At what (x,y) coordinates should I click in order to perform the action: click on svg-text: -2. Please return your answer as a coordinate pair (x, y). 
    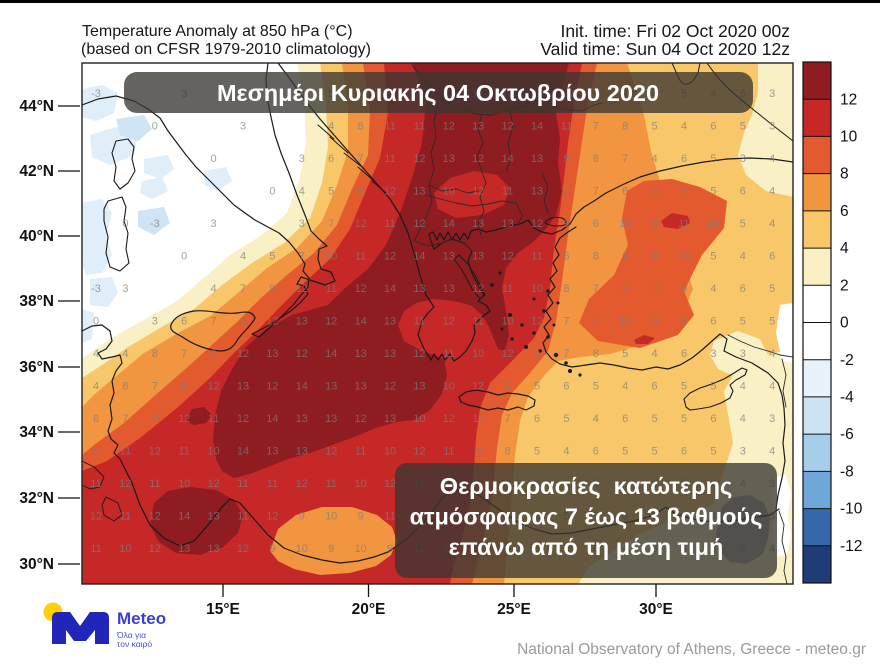
    Looking at the image, I should click on (847, 360).